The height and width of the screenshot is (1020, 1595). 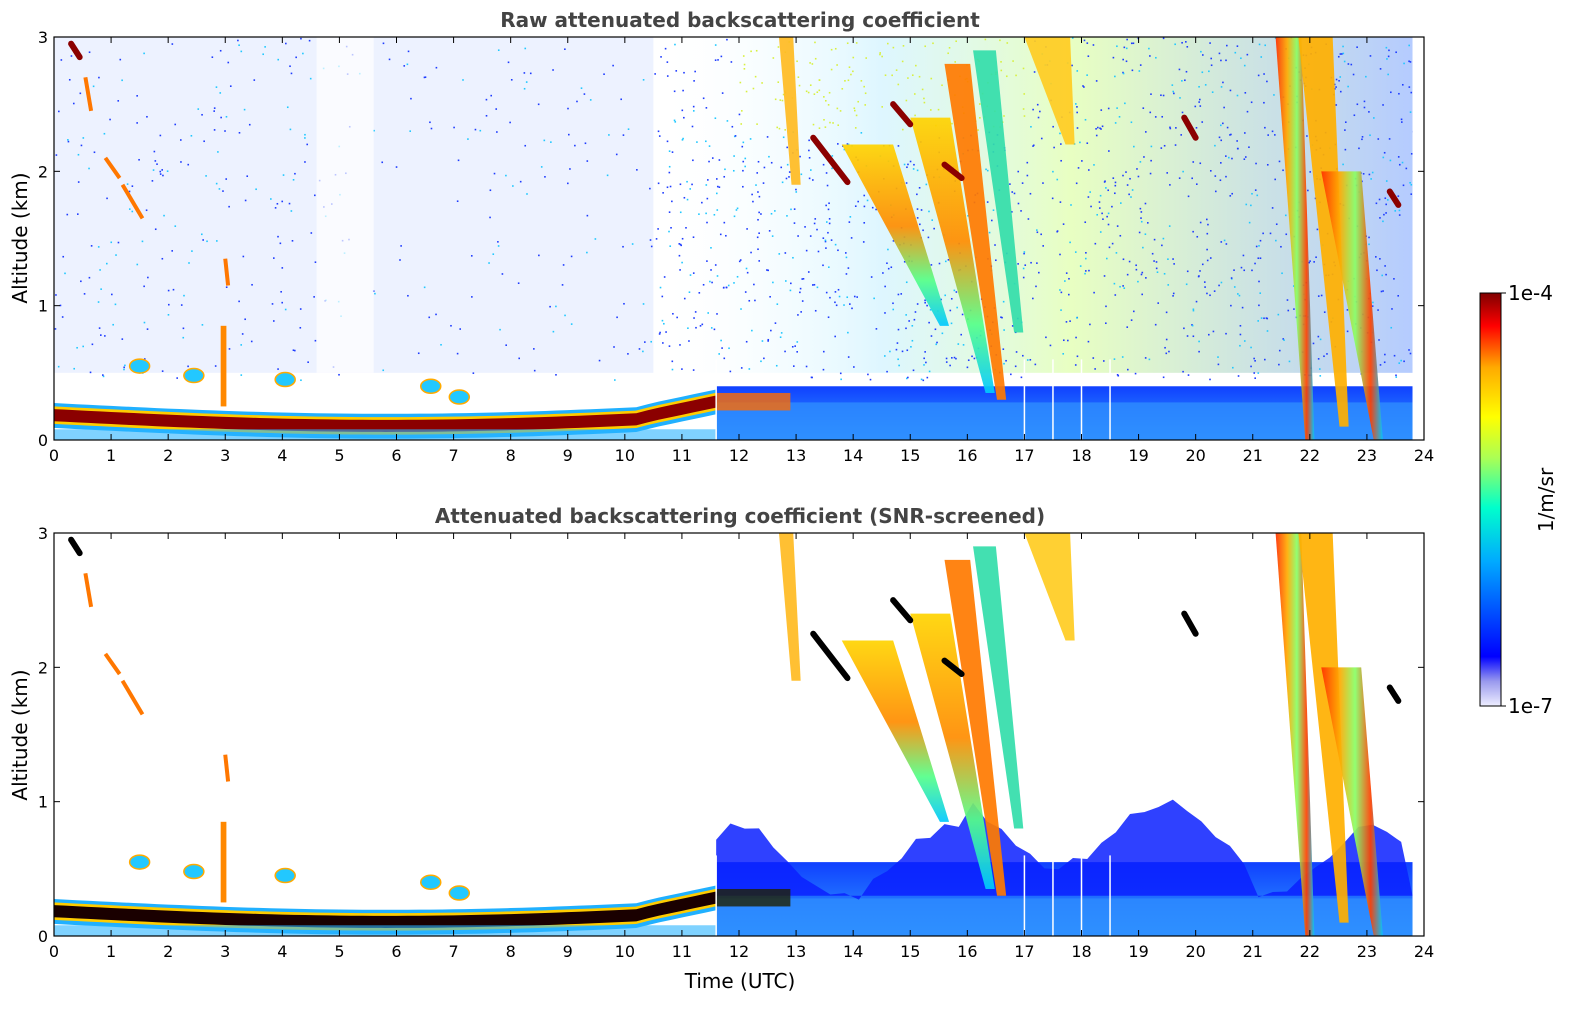 I want to click on x-tick-label: 1, so click(x=111, y=455).